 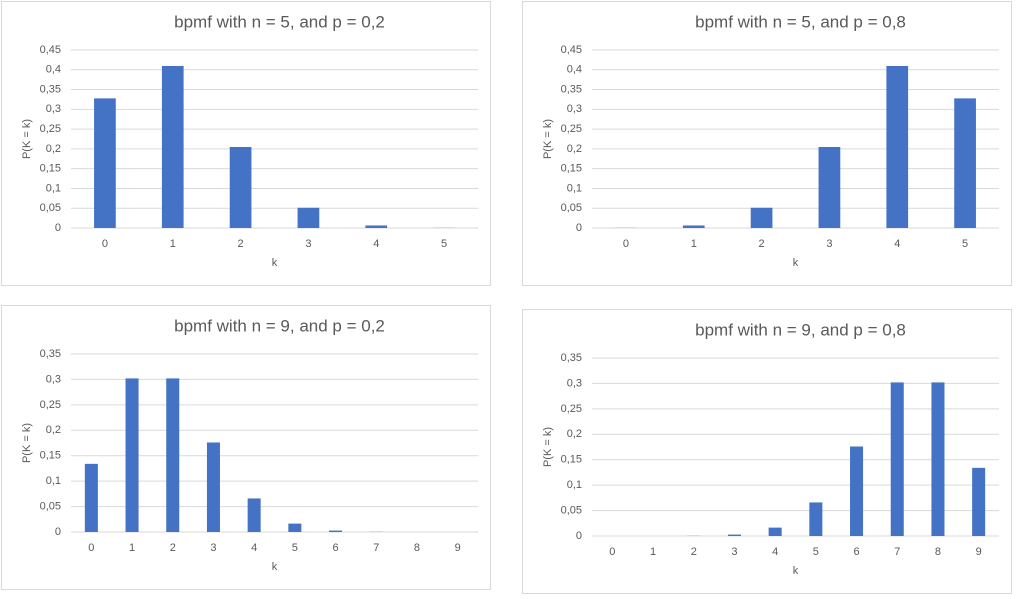 What do you see at coordinates (800, 329) in the screenshot?
I see `chart-title: bpmf with n = 9, and p = 0,8` at bounding box center [800, 329].